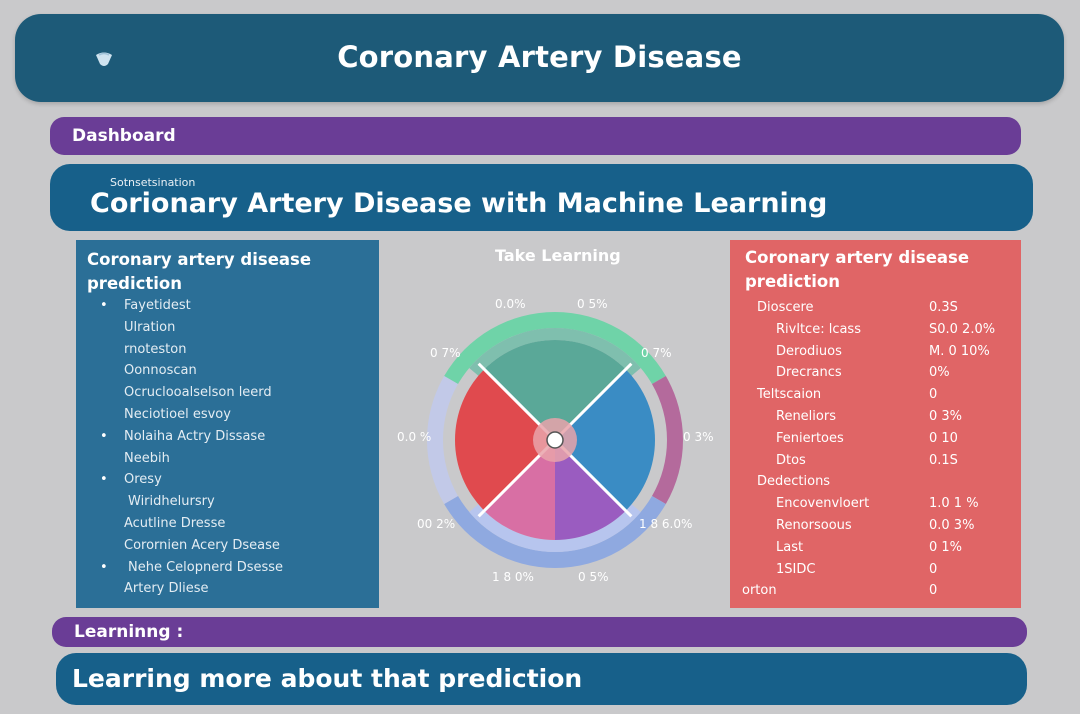 This screenshot has height=714, width=1080. I want to click on row-value: 0 3%, so click(946, 416).